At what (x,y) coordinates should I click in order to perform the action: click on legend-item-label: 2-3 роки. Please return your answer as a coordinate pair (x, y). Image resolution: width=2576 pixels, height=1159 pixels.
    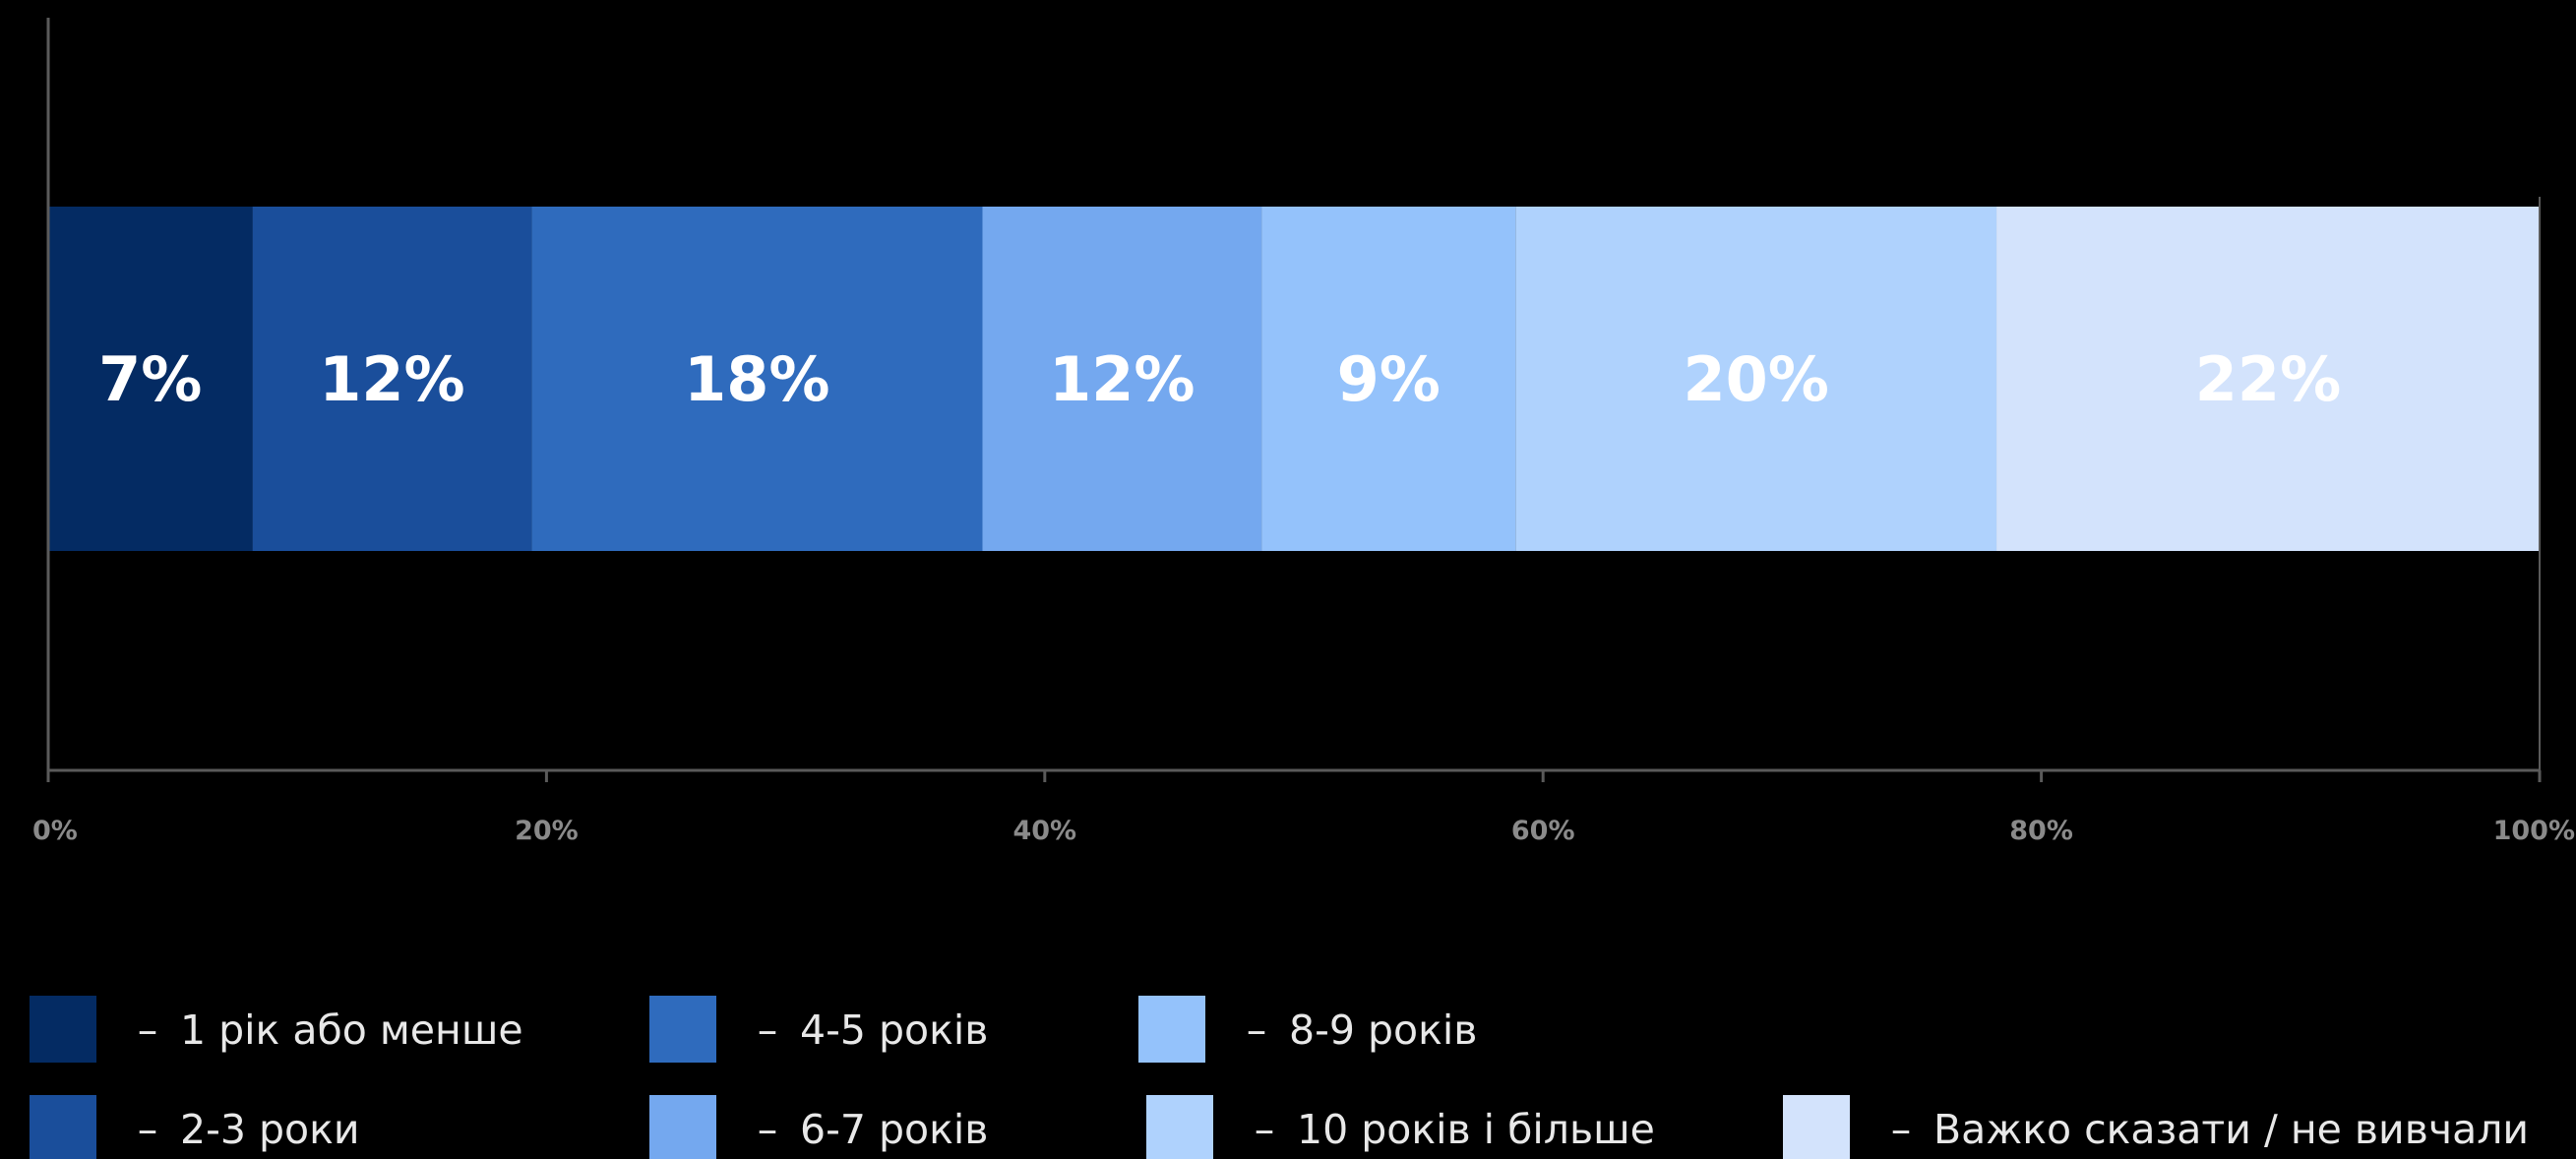
    Looking at the image, I should click on (270, 1129).